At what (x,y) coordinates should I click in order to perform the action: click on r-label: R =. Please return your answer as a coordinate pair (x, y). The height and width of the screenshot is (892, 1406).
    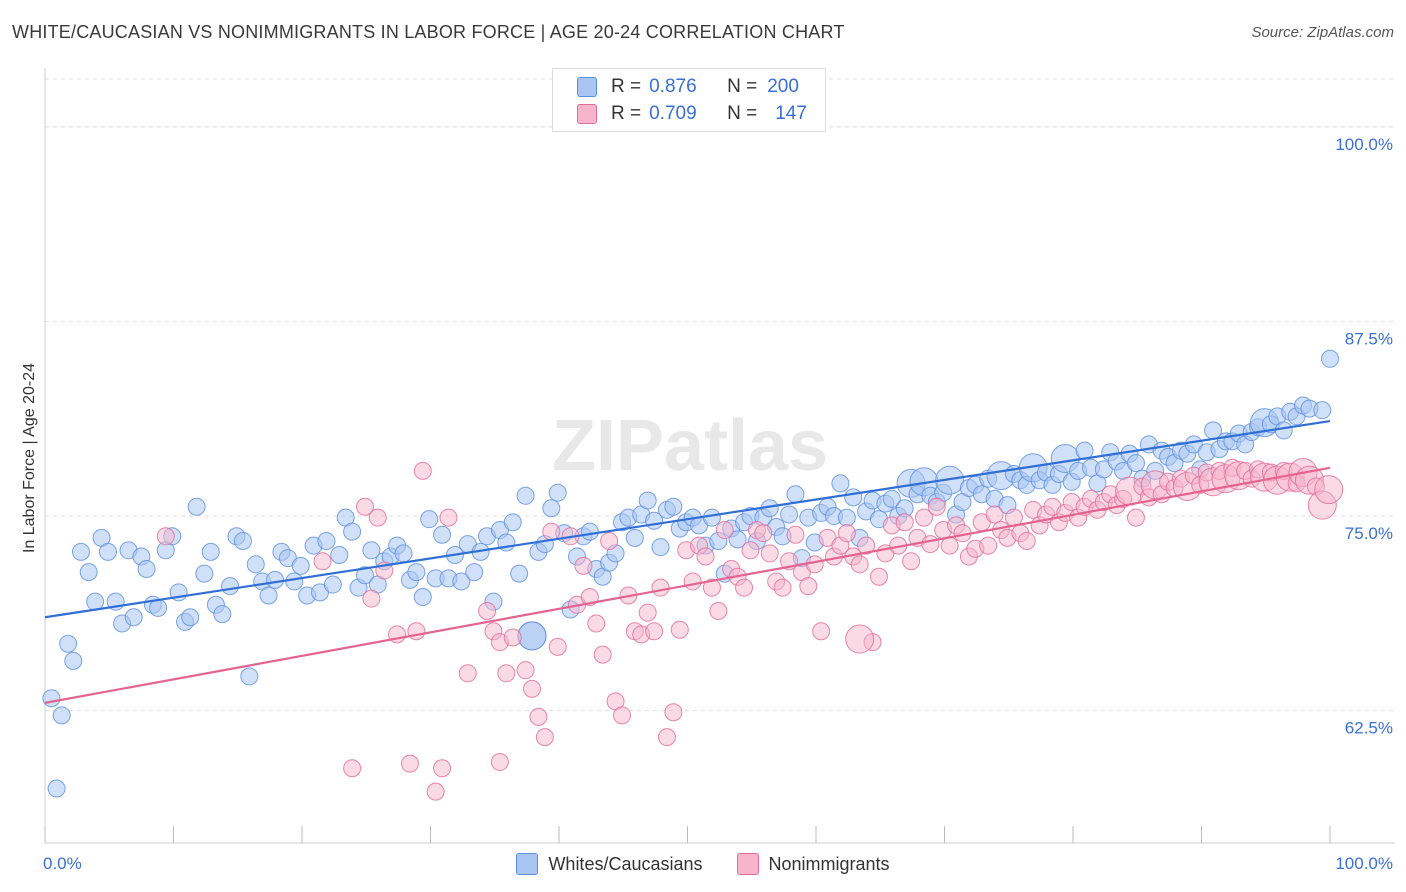
    Looking at the image, I should click on (626, 86).